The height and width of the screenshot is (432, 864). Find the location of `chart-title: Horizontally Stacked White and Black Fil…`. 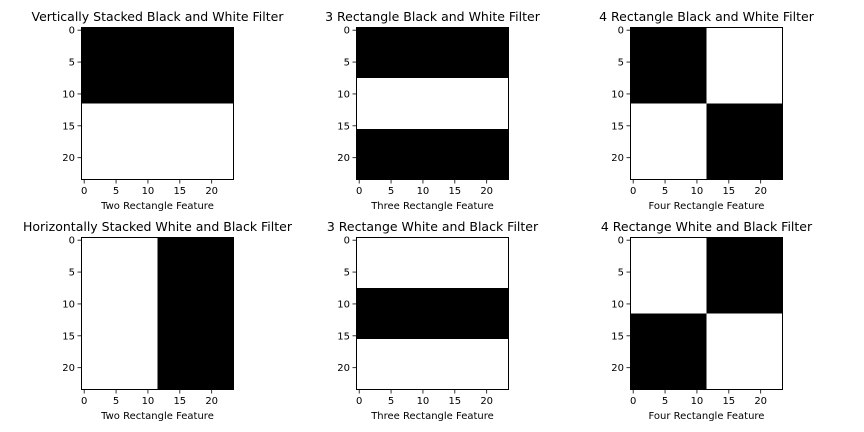

chart-title: Horizontally Stacked White and Black Fil… is located at coordinates (158, 226).